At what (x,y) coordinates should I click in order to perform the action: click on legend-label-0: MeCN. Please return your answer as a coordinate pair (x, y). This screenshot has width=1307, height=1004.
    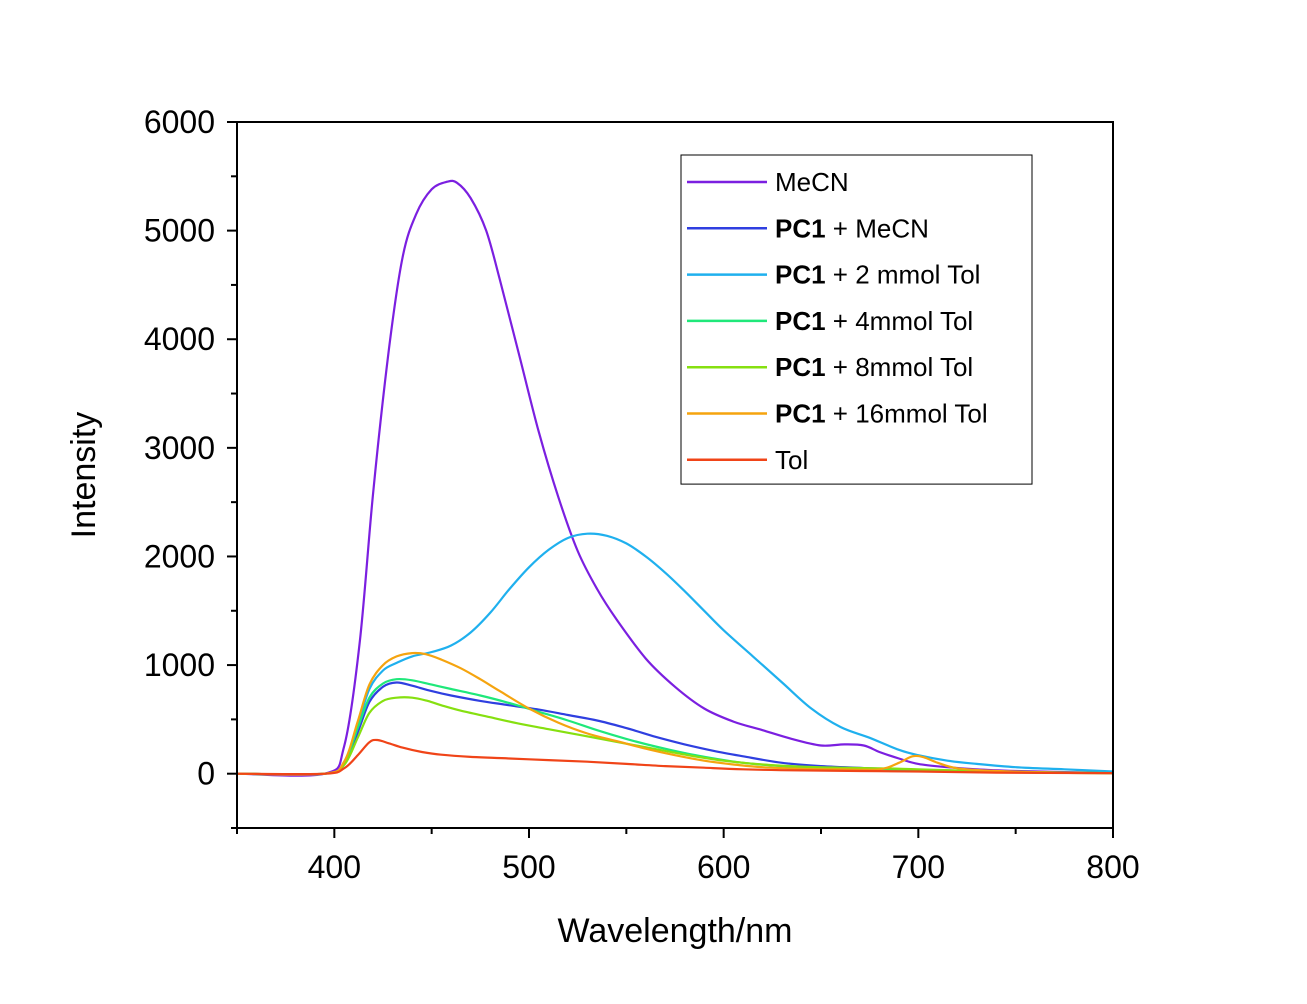
    Looking at the image, I should click on (812, 182).